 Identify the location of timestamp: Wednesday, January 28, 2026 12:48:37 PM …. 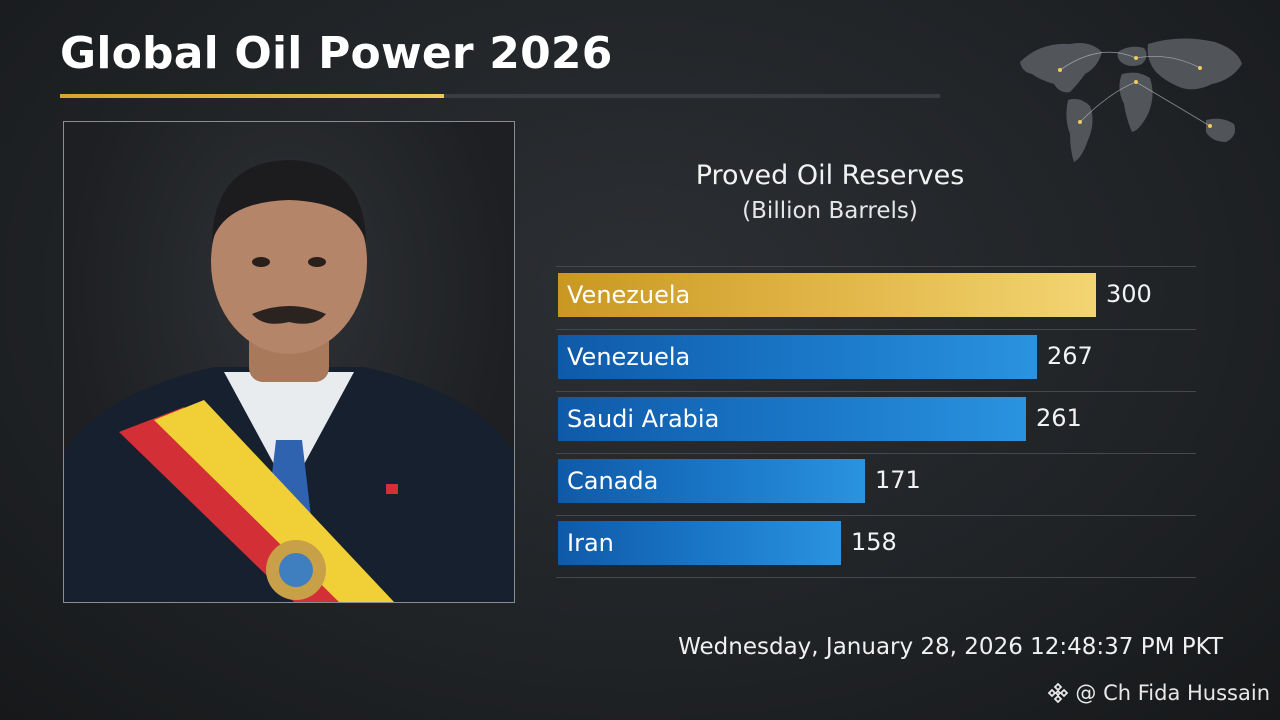
(950, 647).